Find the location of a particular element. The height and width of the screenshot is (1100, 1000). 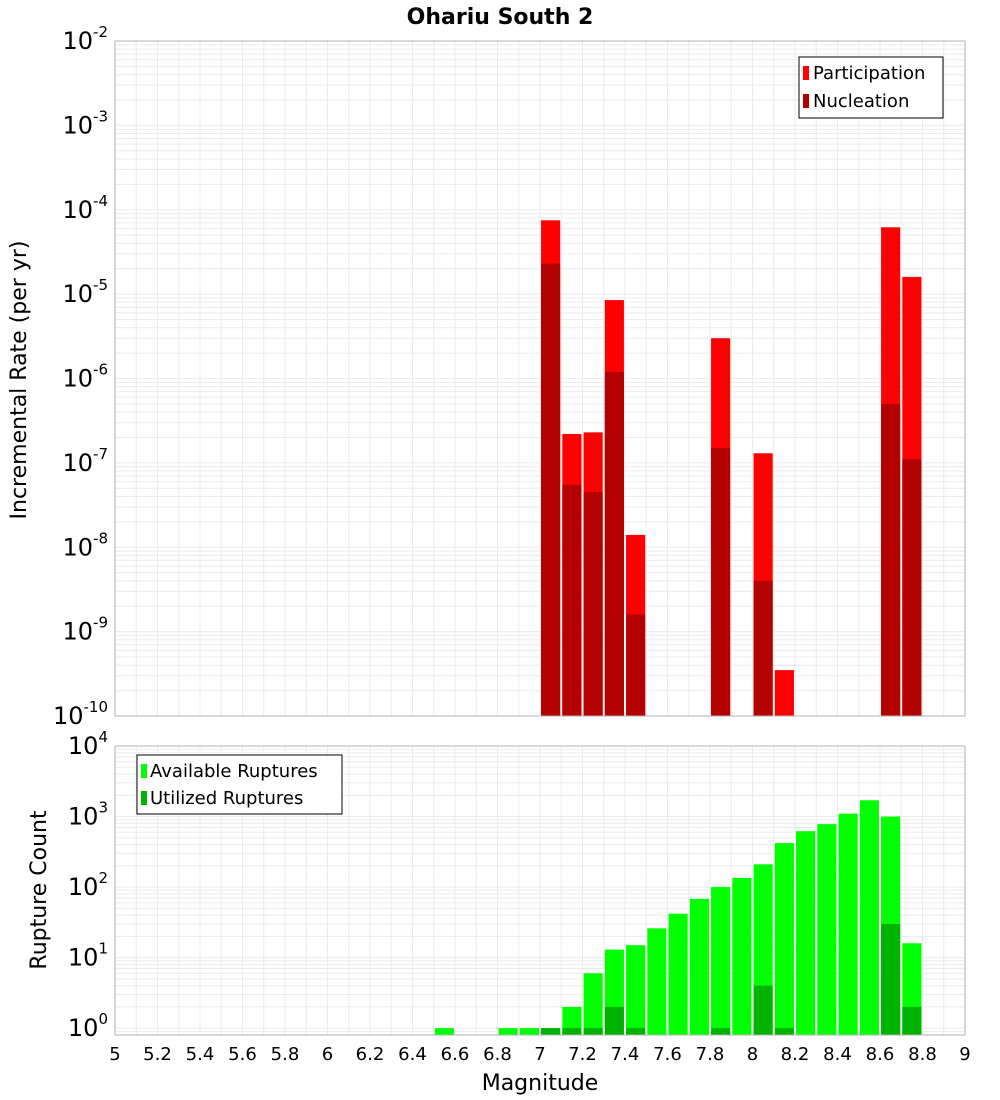

x-tick-label: 8.2 is located at coordinates (795, 1054).